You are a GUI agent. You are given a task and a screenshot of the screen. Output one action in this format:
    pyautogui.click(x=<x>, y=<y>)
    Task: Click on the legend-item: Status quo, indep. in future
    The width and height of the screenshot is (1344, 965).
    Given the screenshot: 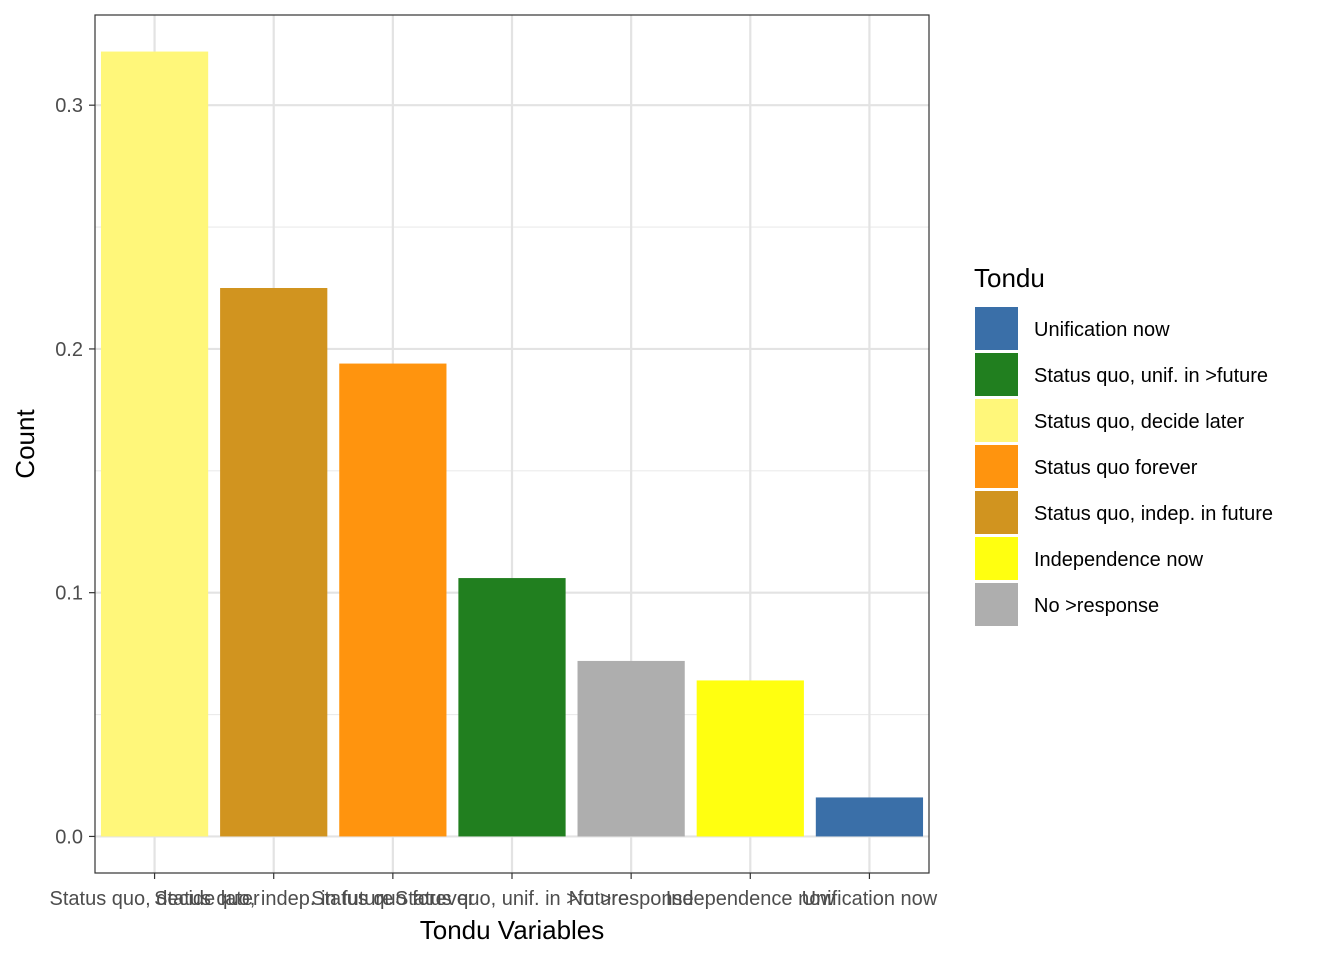 What is the action you would take?
    pyautogui.click(x=1124, y=512)
    